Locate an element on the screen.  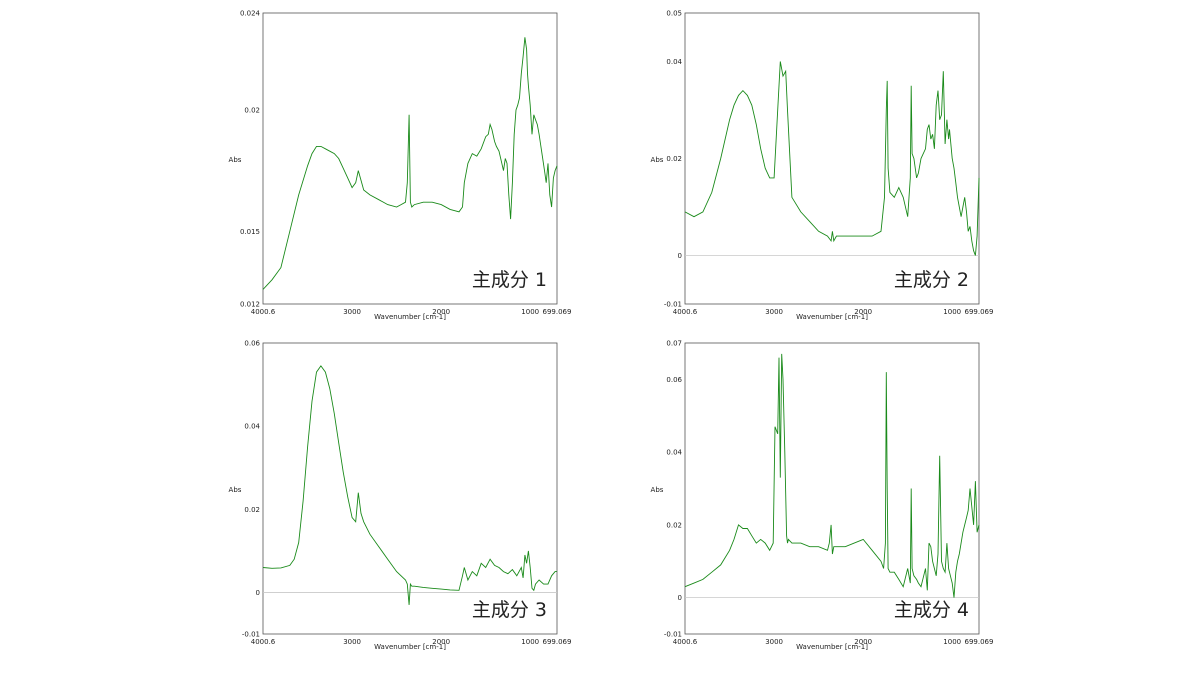
y-tick-label: 0.012 is located at coordinates (250, 305).